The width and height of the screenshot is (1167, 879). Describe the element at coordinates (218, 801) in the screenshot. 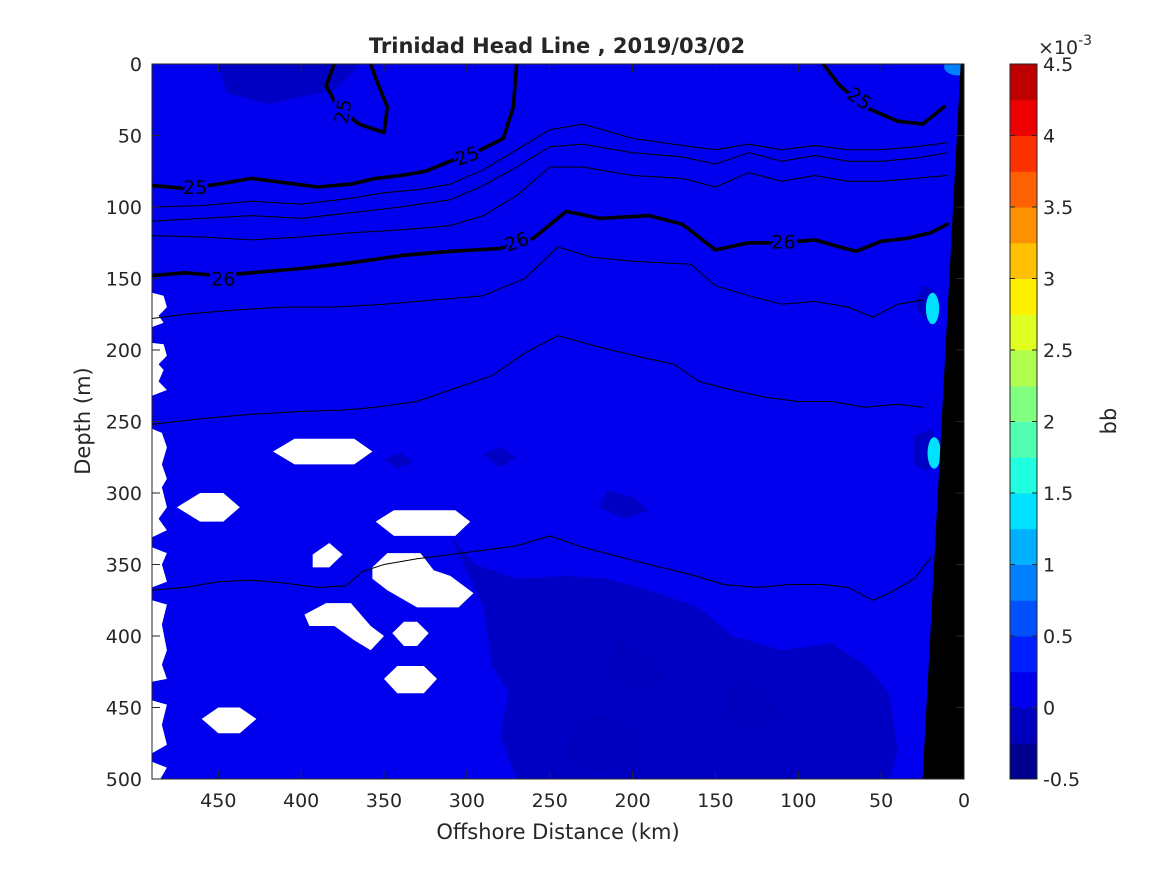

I see `x-tick-label: 450` at that location.